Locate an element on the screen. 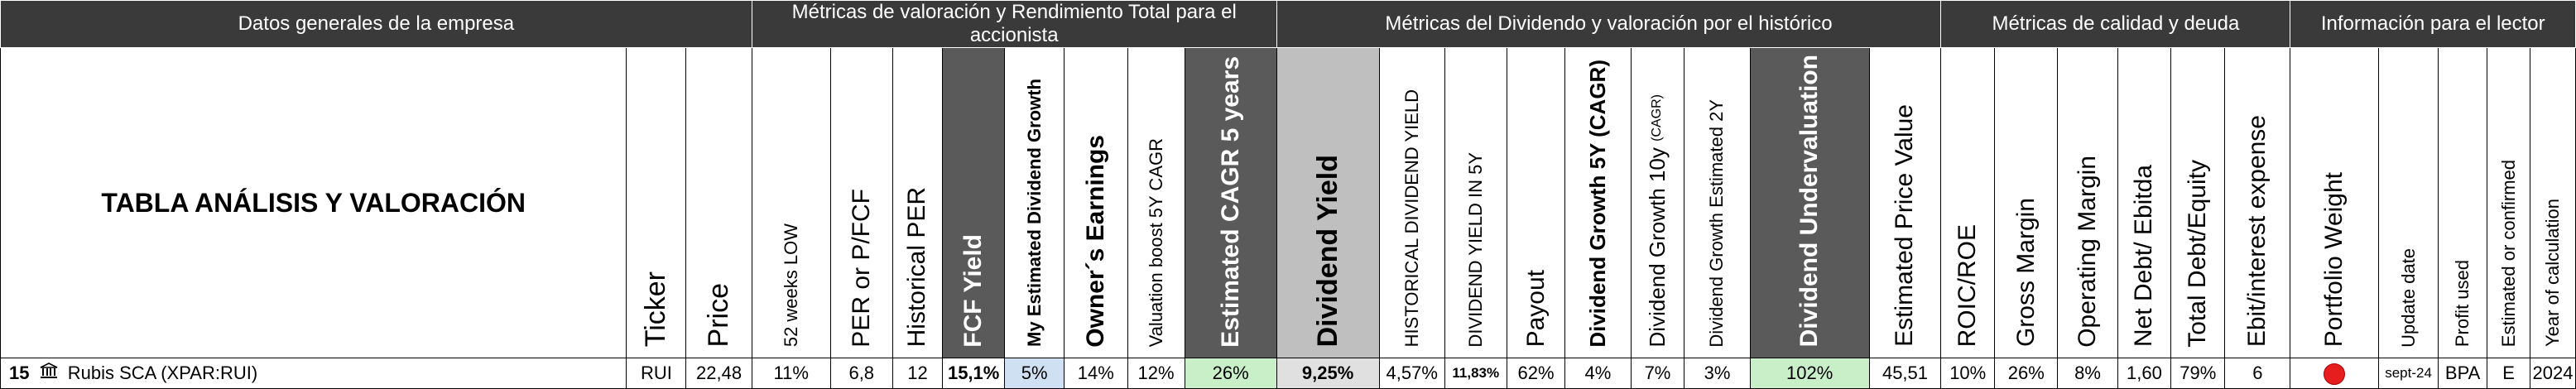 The height and width of the screenshot is (389, 2576). cell-total-debt-equity: 79% is located at coordinates (2198, 373).